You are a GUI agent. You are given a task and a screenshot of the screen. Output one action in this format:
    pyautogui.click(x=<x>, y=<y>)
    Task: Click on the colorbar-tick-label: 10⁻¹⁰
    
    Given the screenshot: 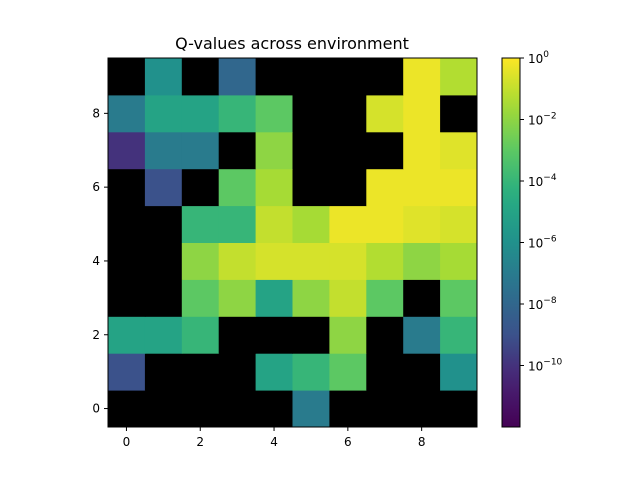 What is the action you would take?
    pyautogui.click(x=545, y=366)
    